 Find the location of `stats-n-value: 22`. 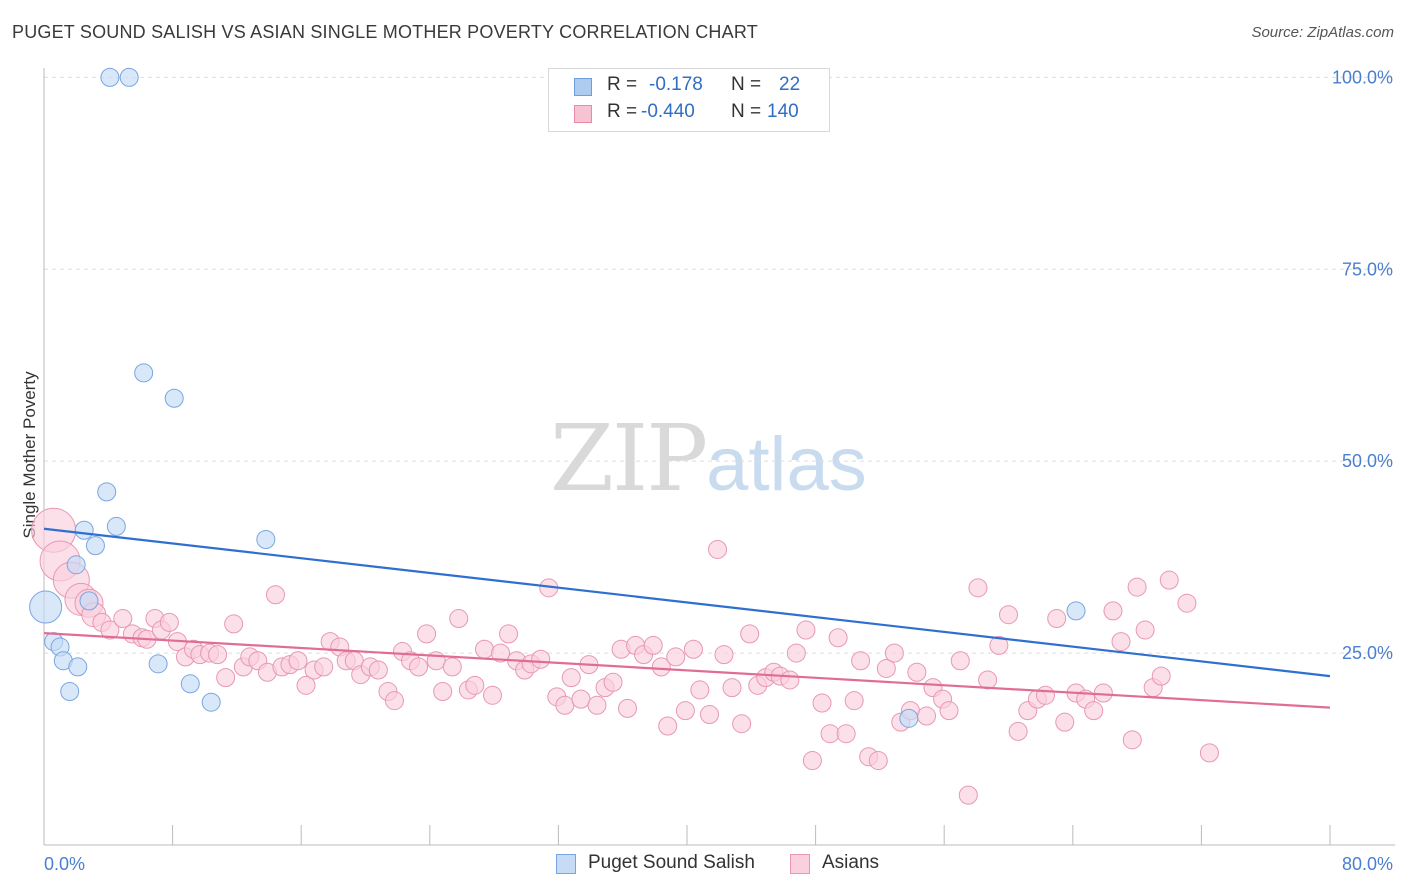

stats-n-value: 22 is located at coordinates (790, 84).